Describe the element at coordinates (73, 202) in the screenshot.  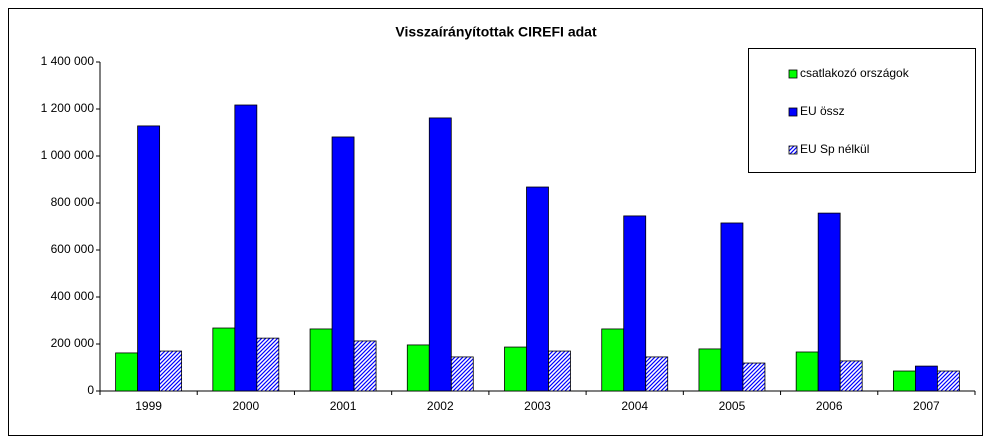
I see `y-tick-label: 800 000` at that location.